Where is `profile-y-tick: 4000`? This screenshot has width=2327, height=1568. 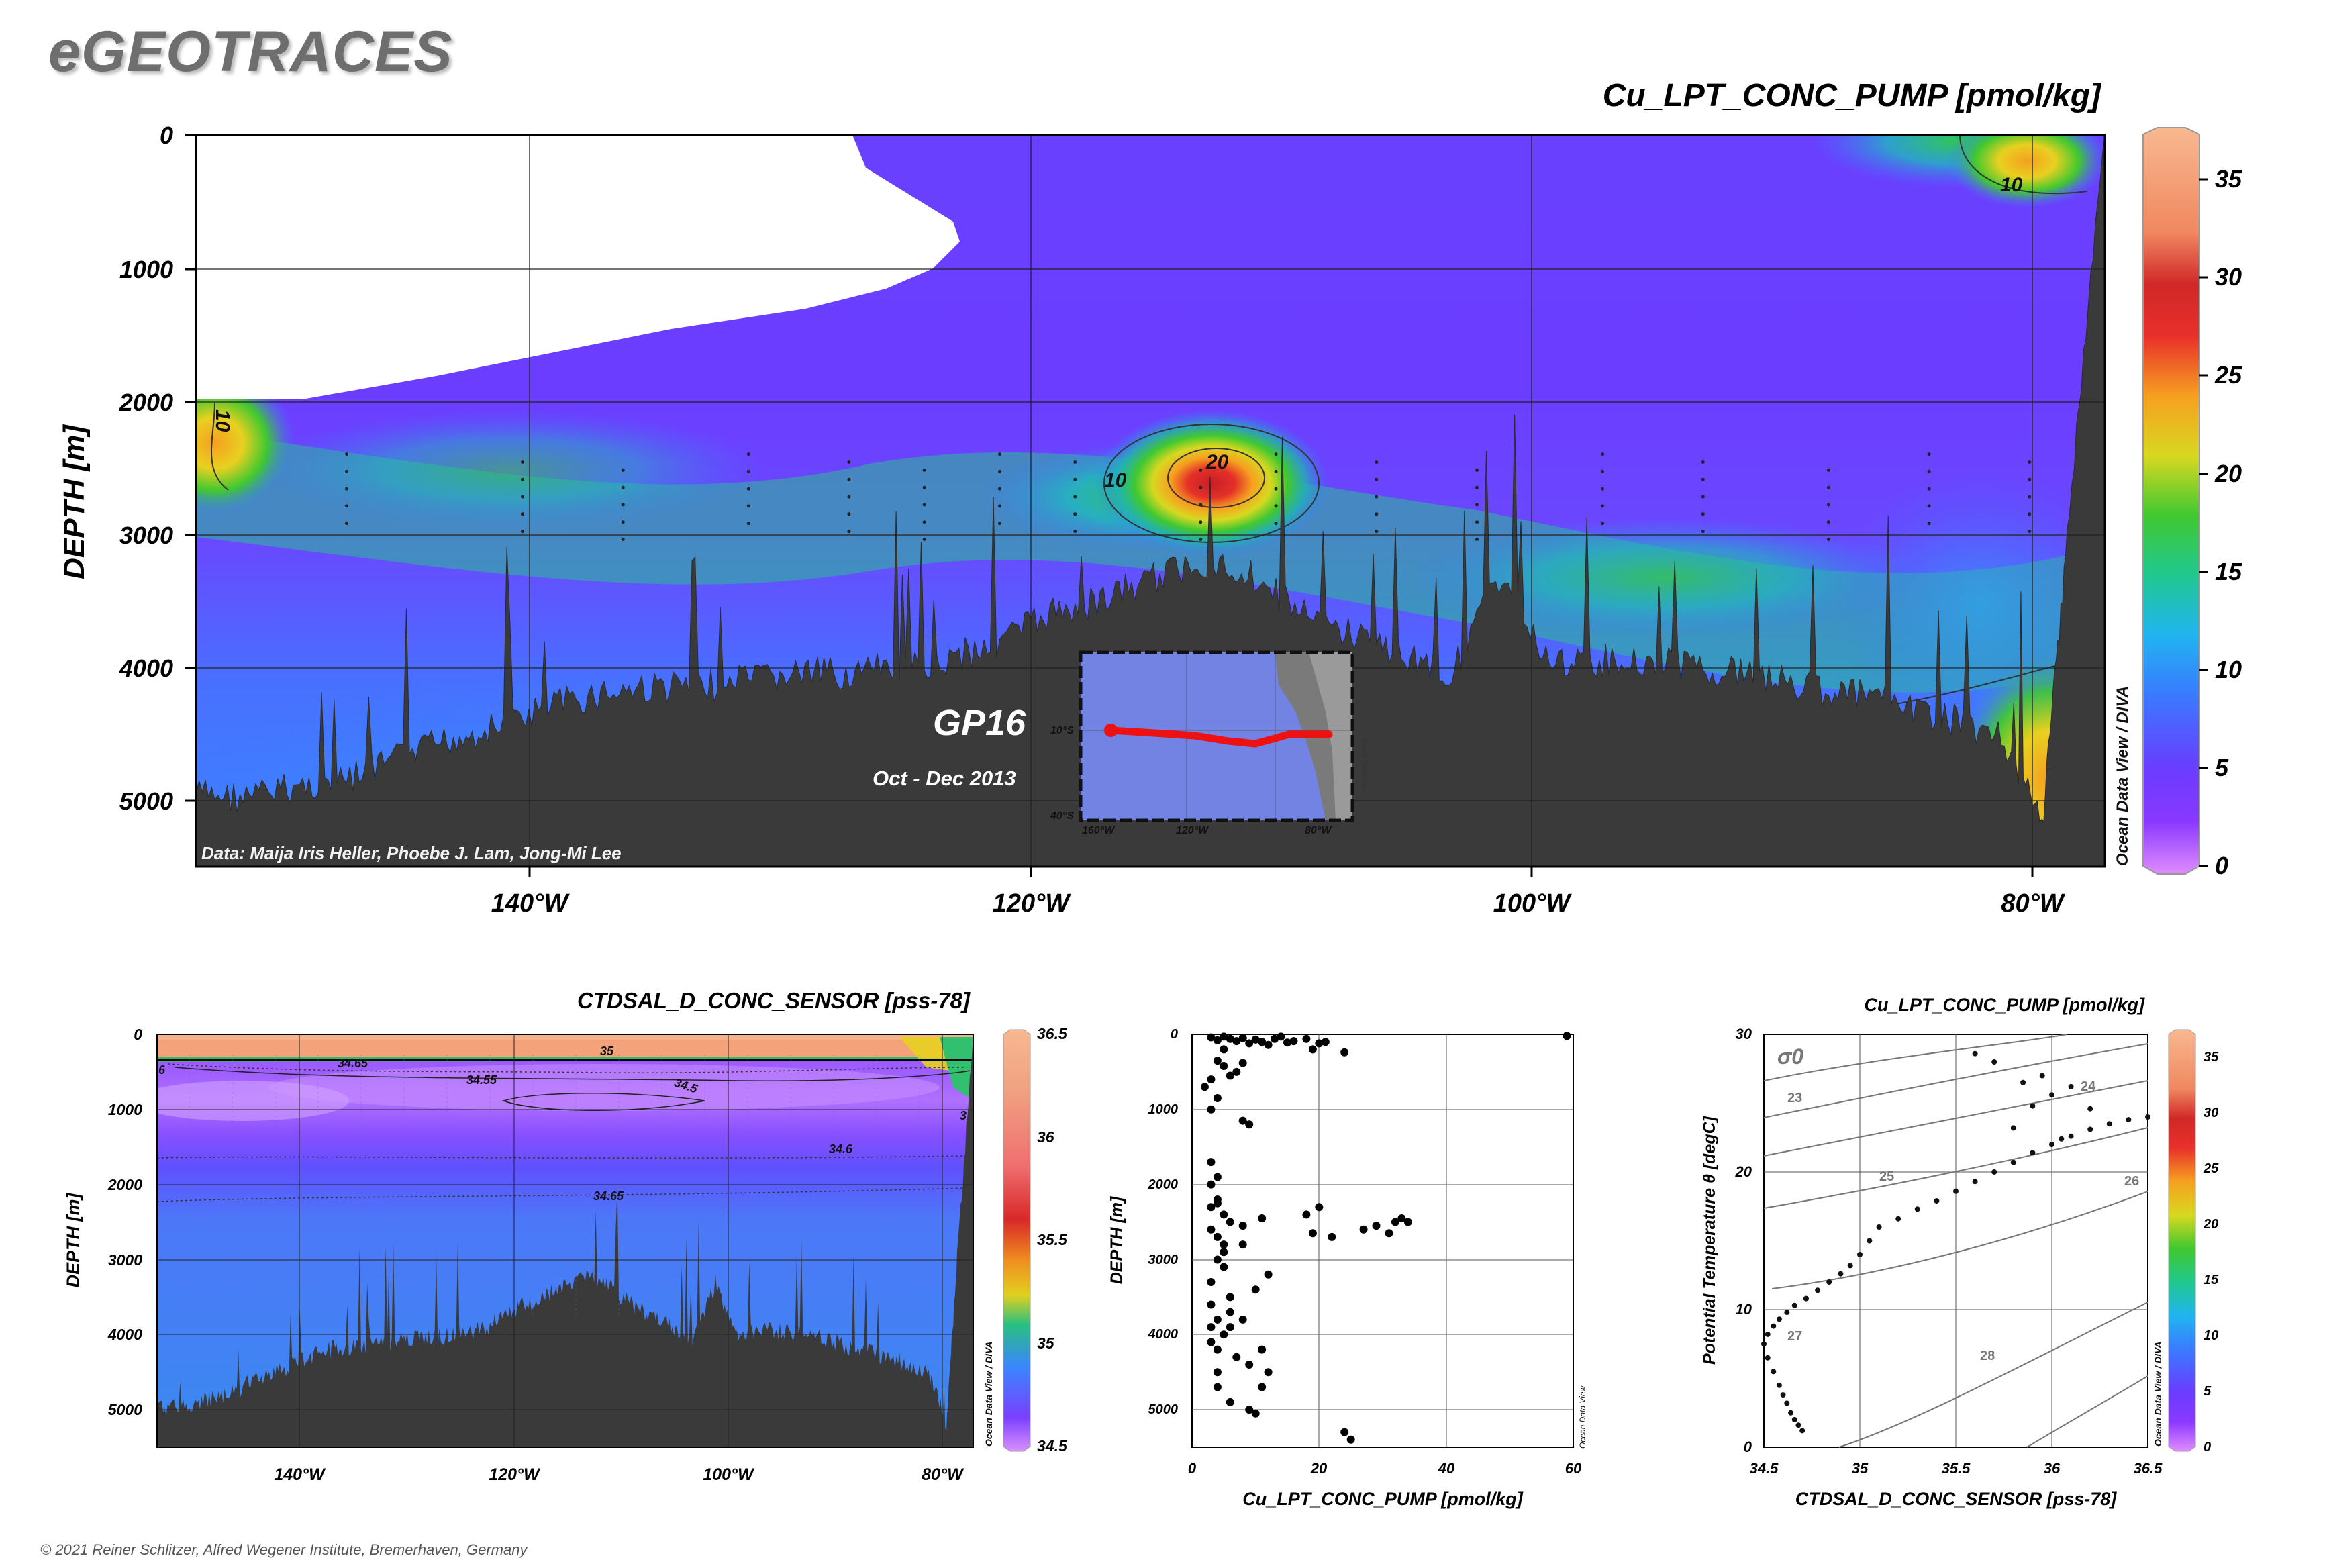
profile-y-tick: 4000 is located at coordinates (1163, 1334).